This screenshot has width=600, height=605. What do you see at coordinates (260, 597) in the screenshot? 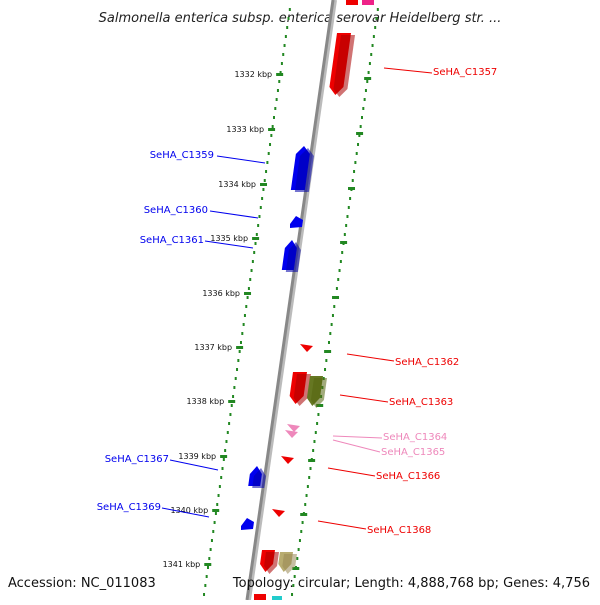
I see `gene-partial-bottom` at bounding box center [260, 597].